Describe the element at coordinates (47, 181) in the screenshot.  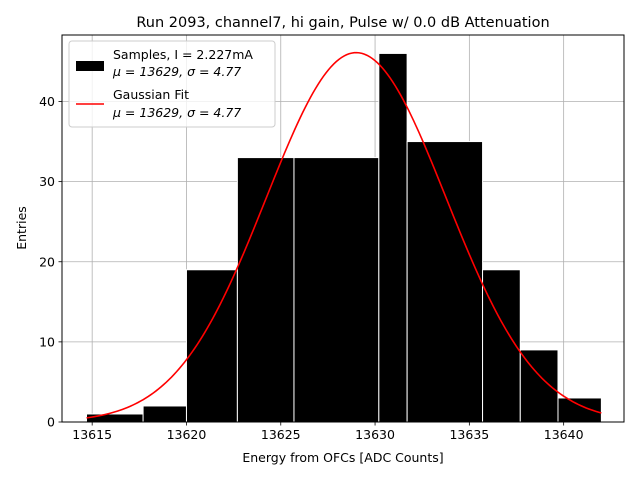
I see `y-tick-label: 30` at that location.